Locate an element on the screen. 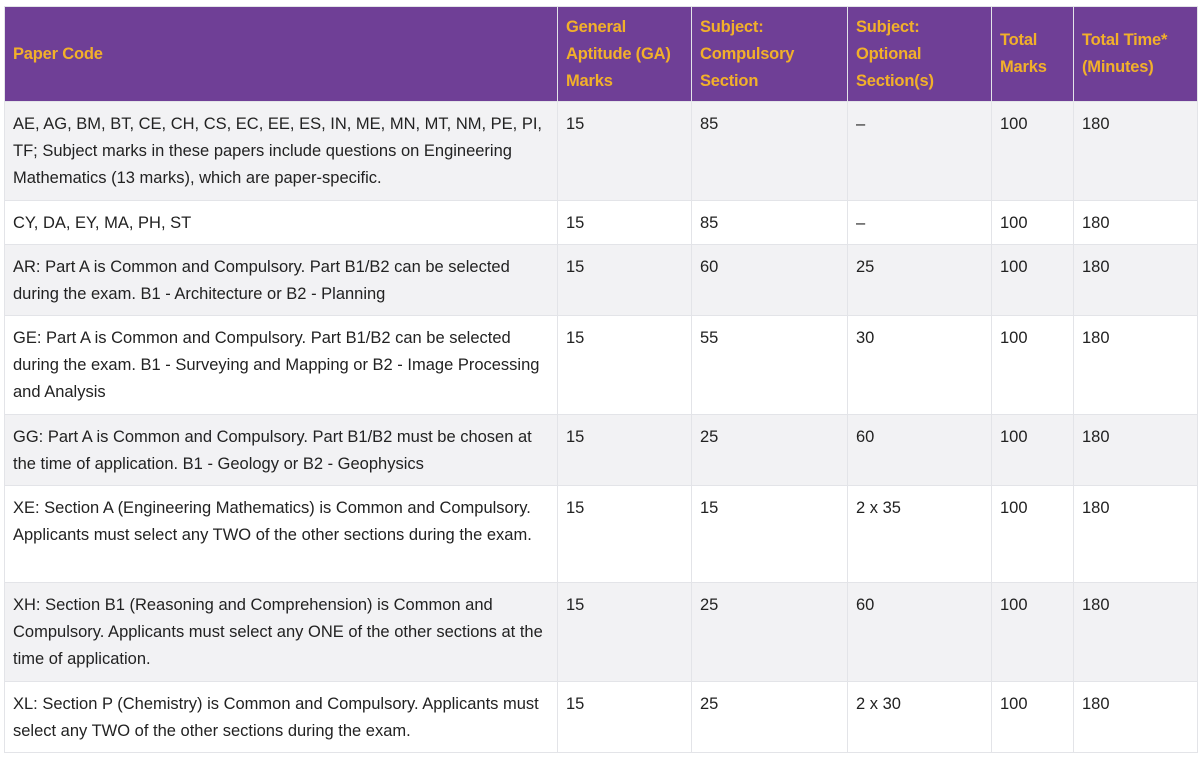 This screenshot has width=1200, height=766. header-paper-code: Paper Code is located at coordinates (281, 54).